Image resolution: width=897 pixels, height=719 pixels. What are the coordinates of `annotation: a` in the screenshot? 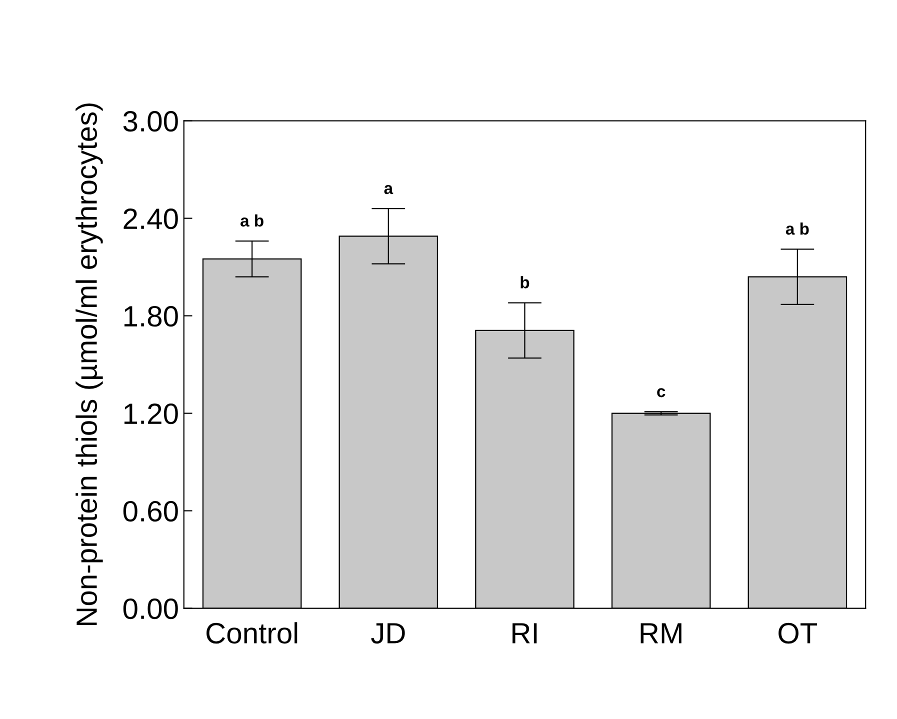 It's located at (389, 189).